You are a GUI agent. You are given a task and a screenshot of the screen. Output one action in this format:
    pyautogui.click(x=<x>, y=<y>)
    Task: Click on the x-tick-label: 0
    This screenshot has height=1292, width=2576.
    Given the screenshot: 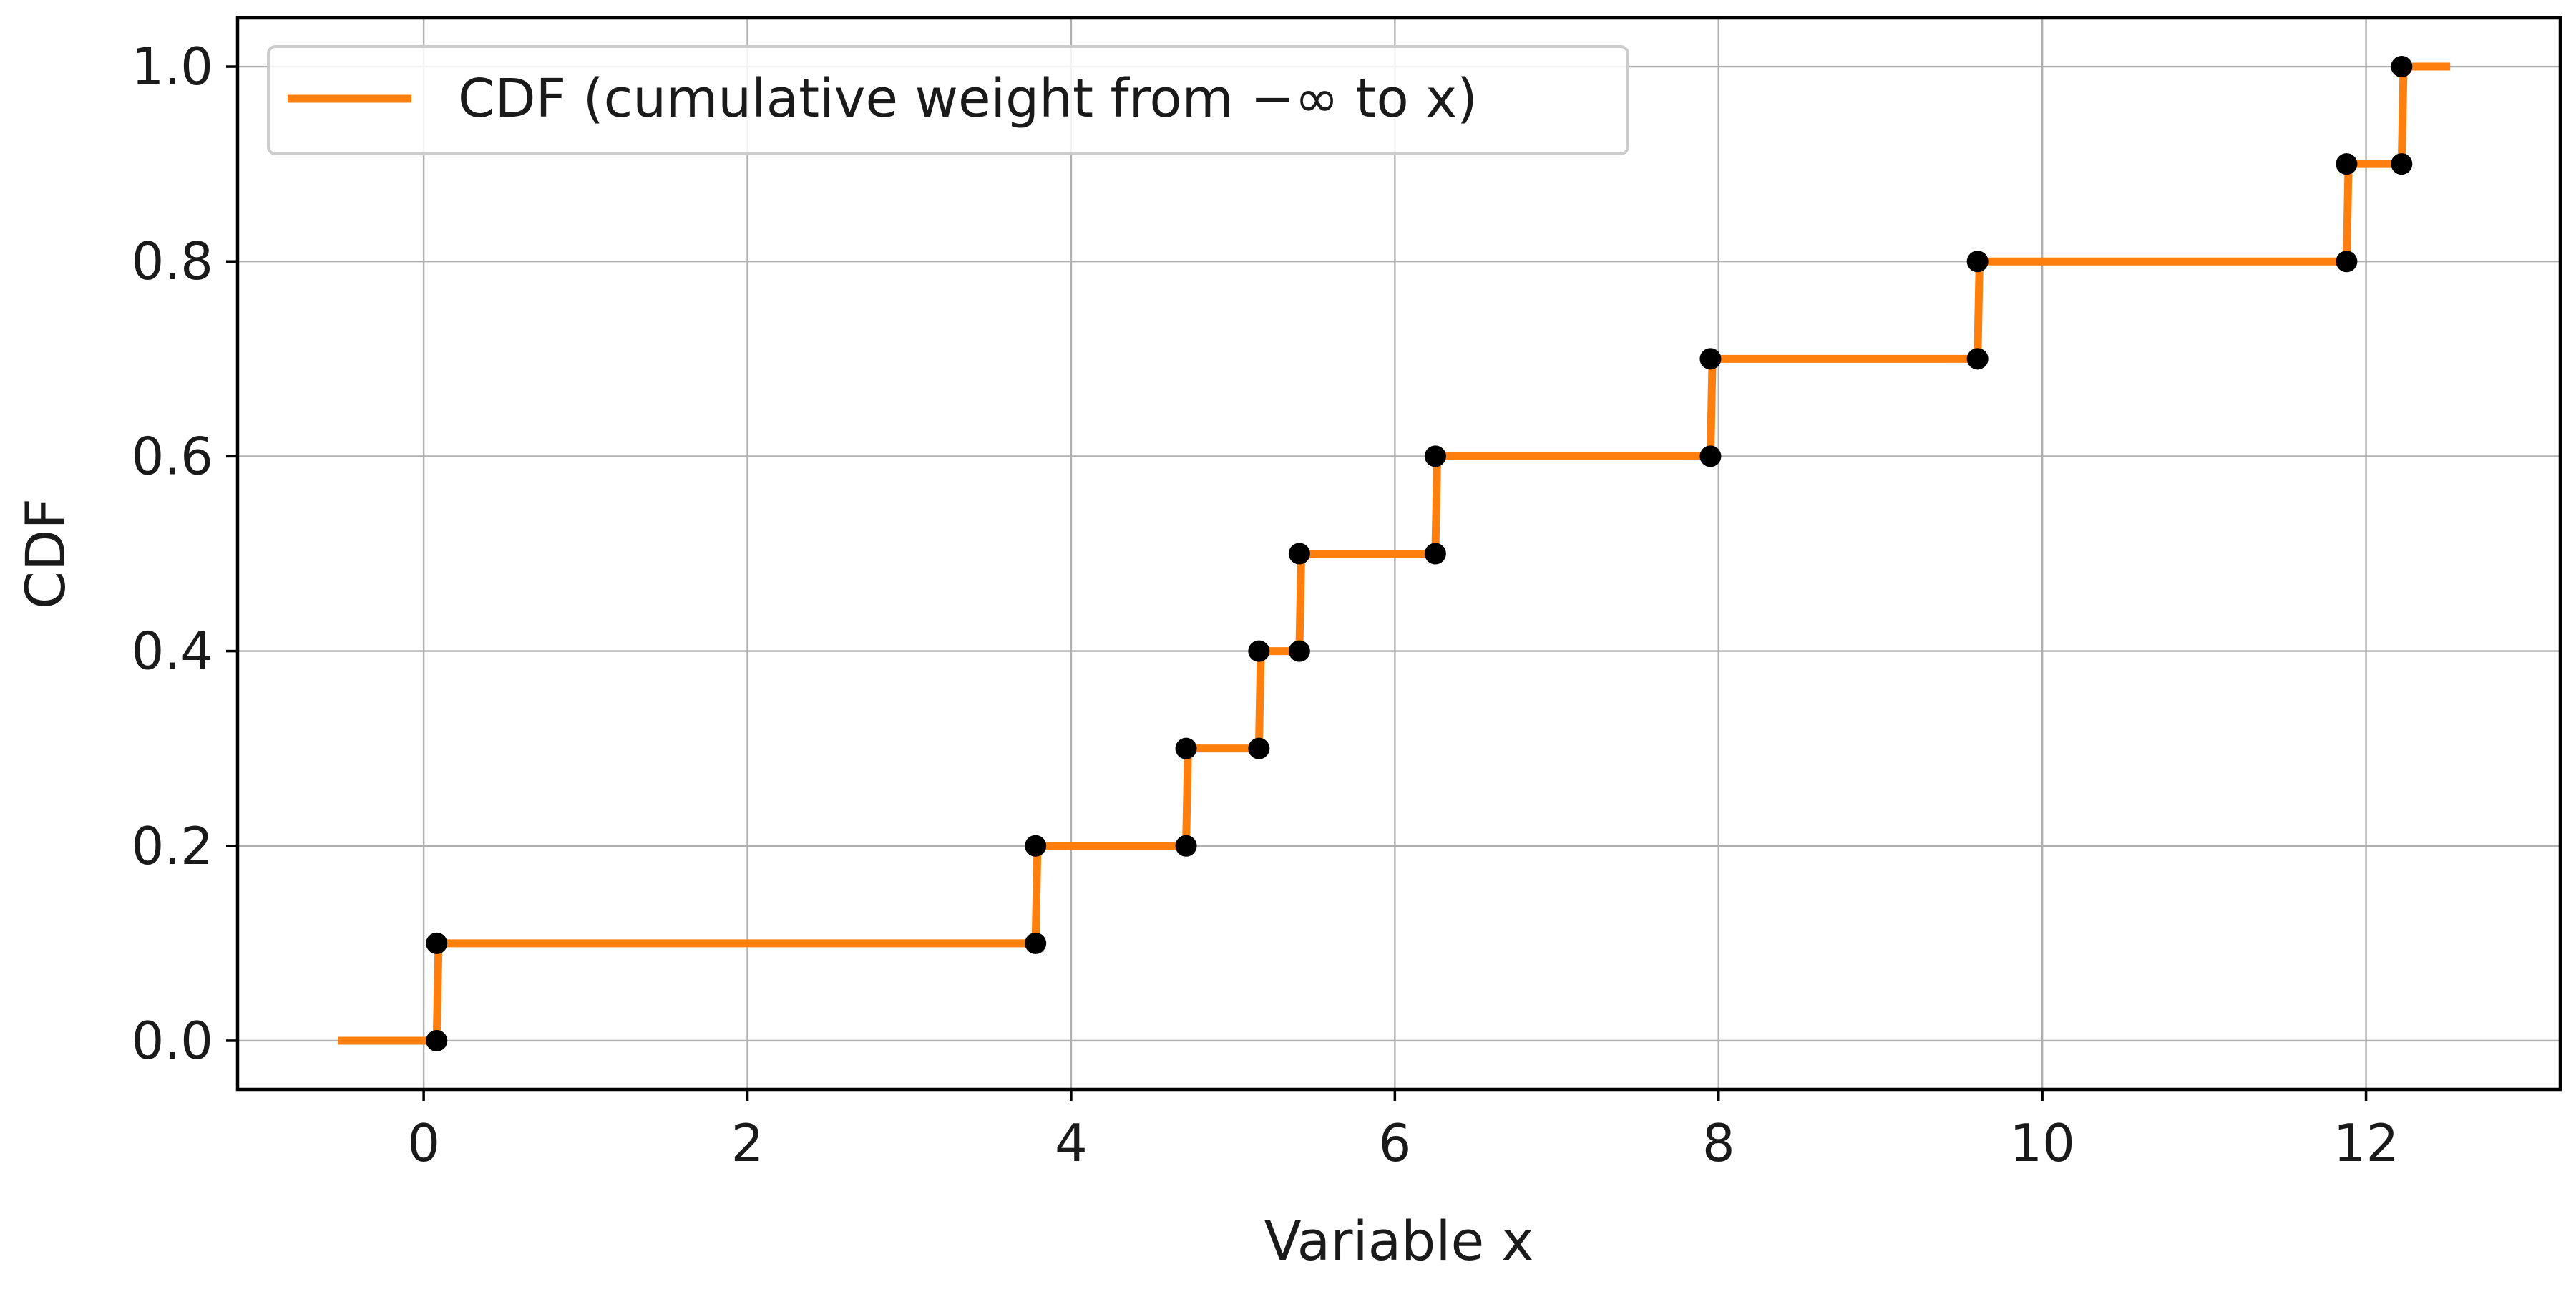 What is the action you would take?
    pyautogui.click(x=423, y=1143)
    